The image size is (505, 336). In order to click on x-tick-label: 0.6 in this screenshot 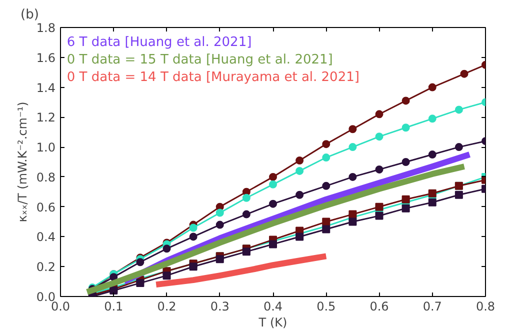, I will do `click(379, 307)`.